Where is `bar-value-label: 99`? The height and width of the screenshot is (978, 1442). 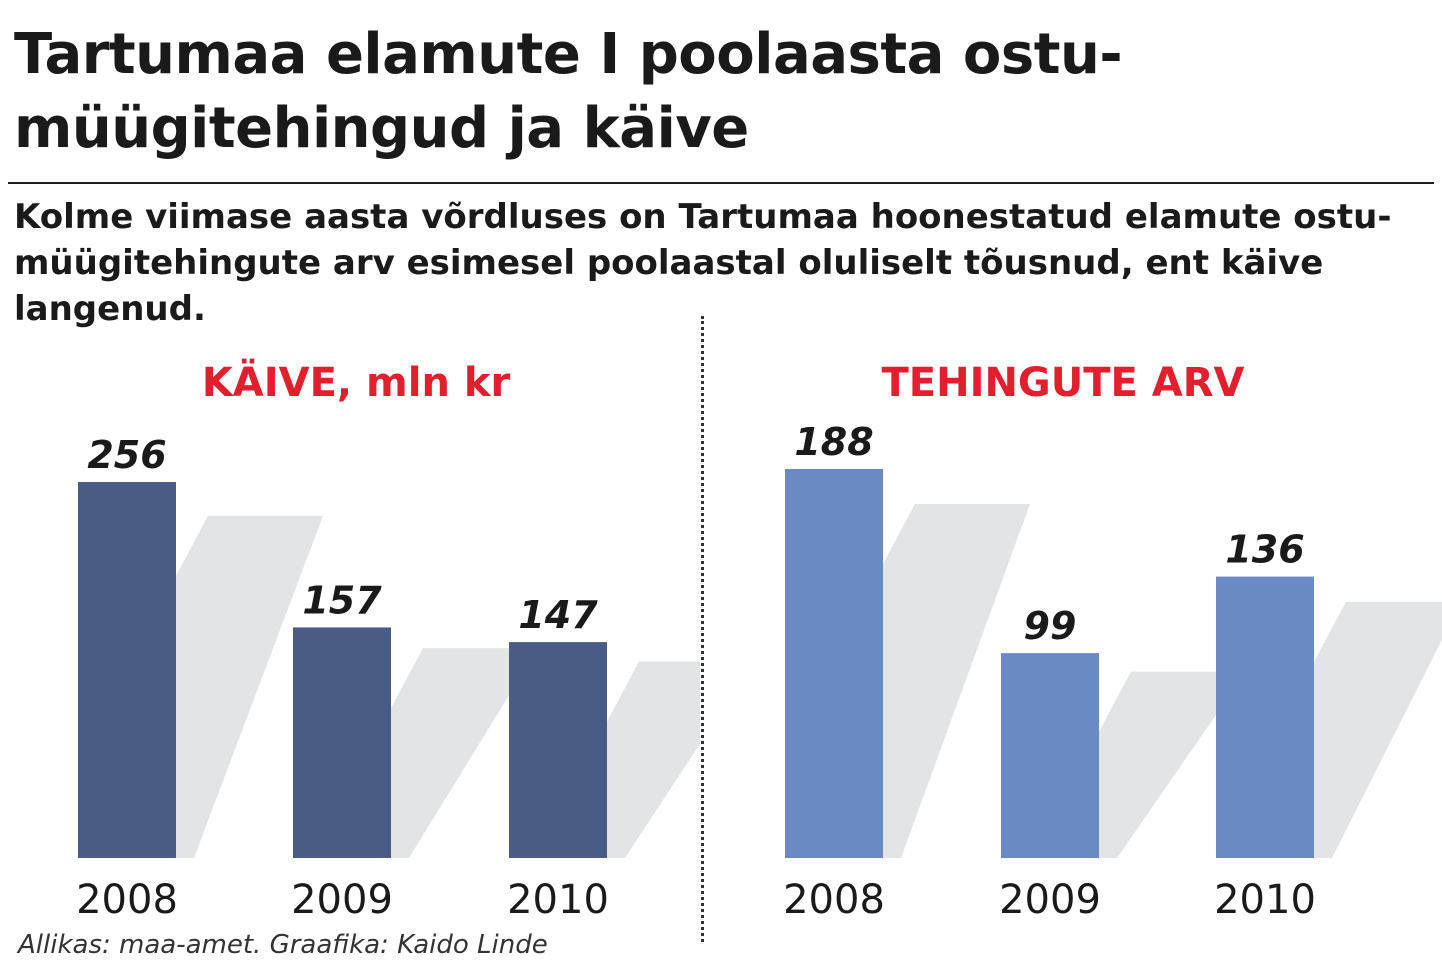 bar-value-label: 99 is located at coordinates (1050, 626).